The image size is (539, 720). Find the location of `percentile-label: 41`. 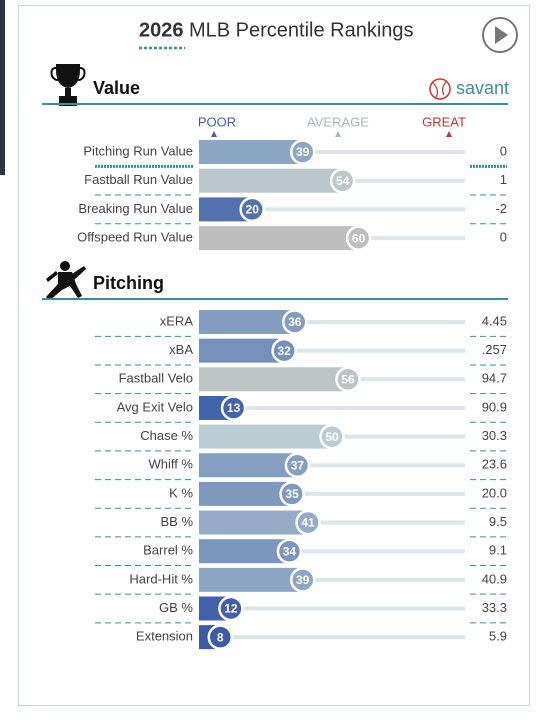

percentile-label: 41 is located at coordinates (308, 523).